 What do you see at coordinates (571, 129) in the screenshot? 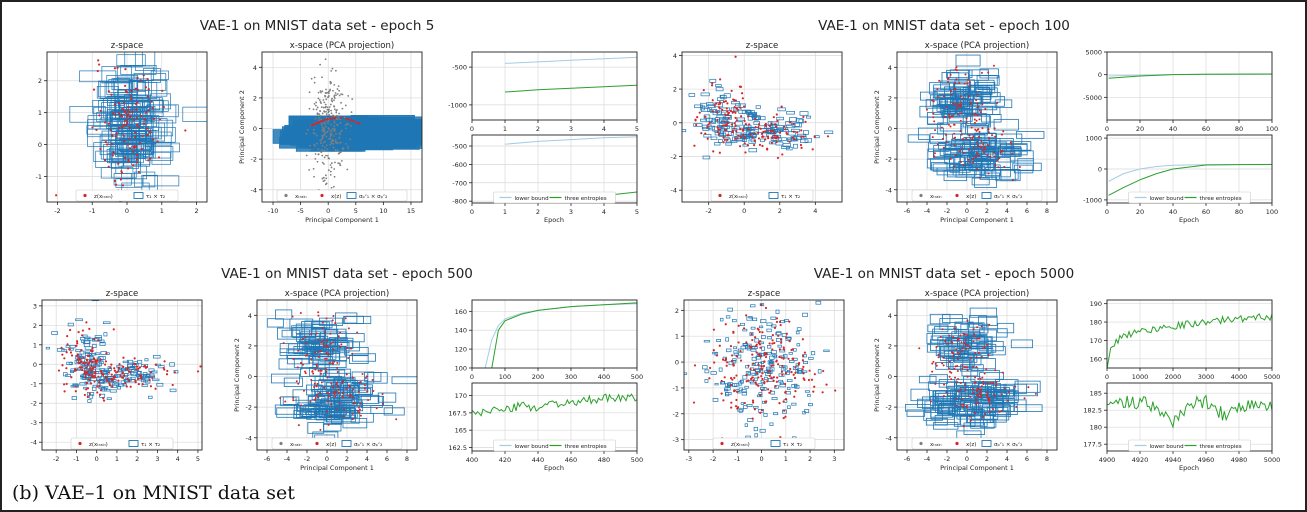
I see `x-tick-label: 3` at bounding box center [571, 129].